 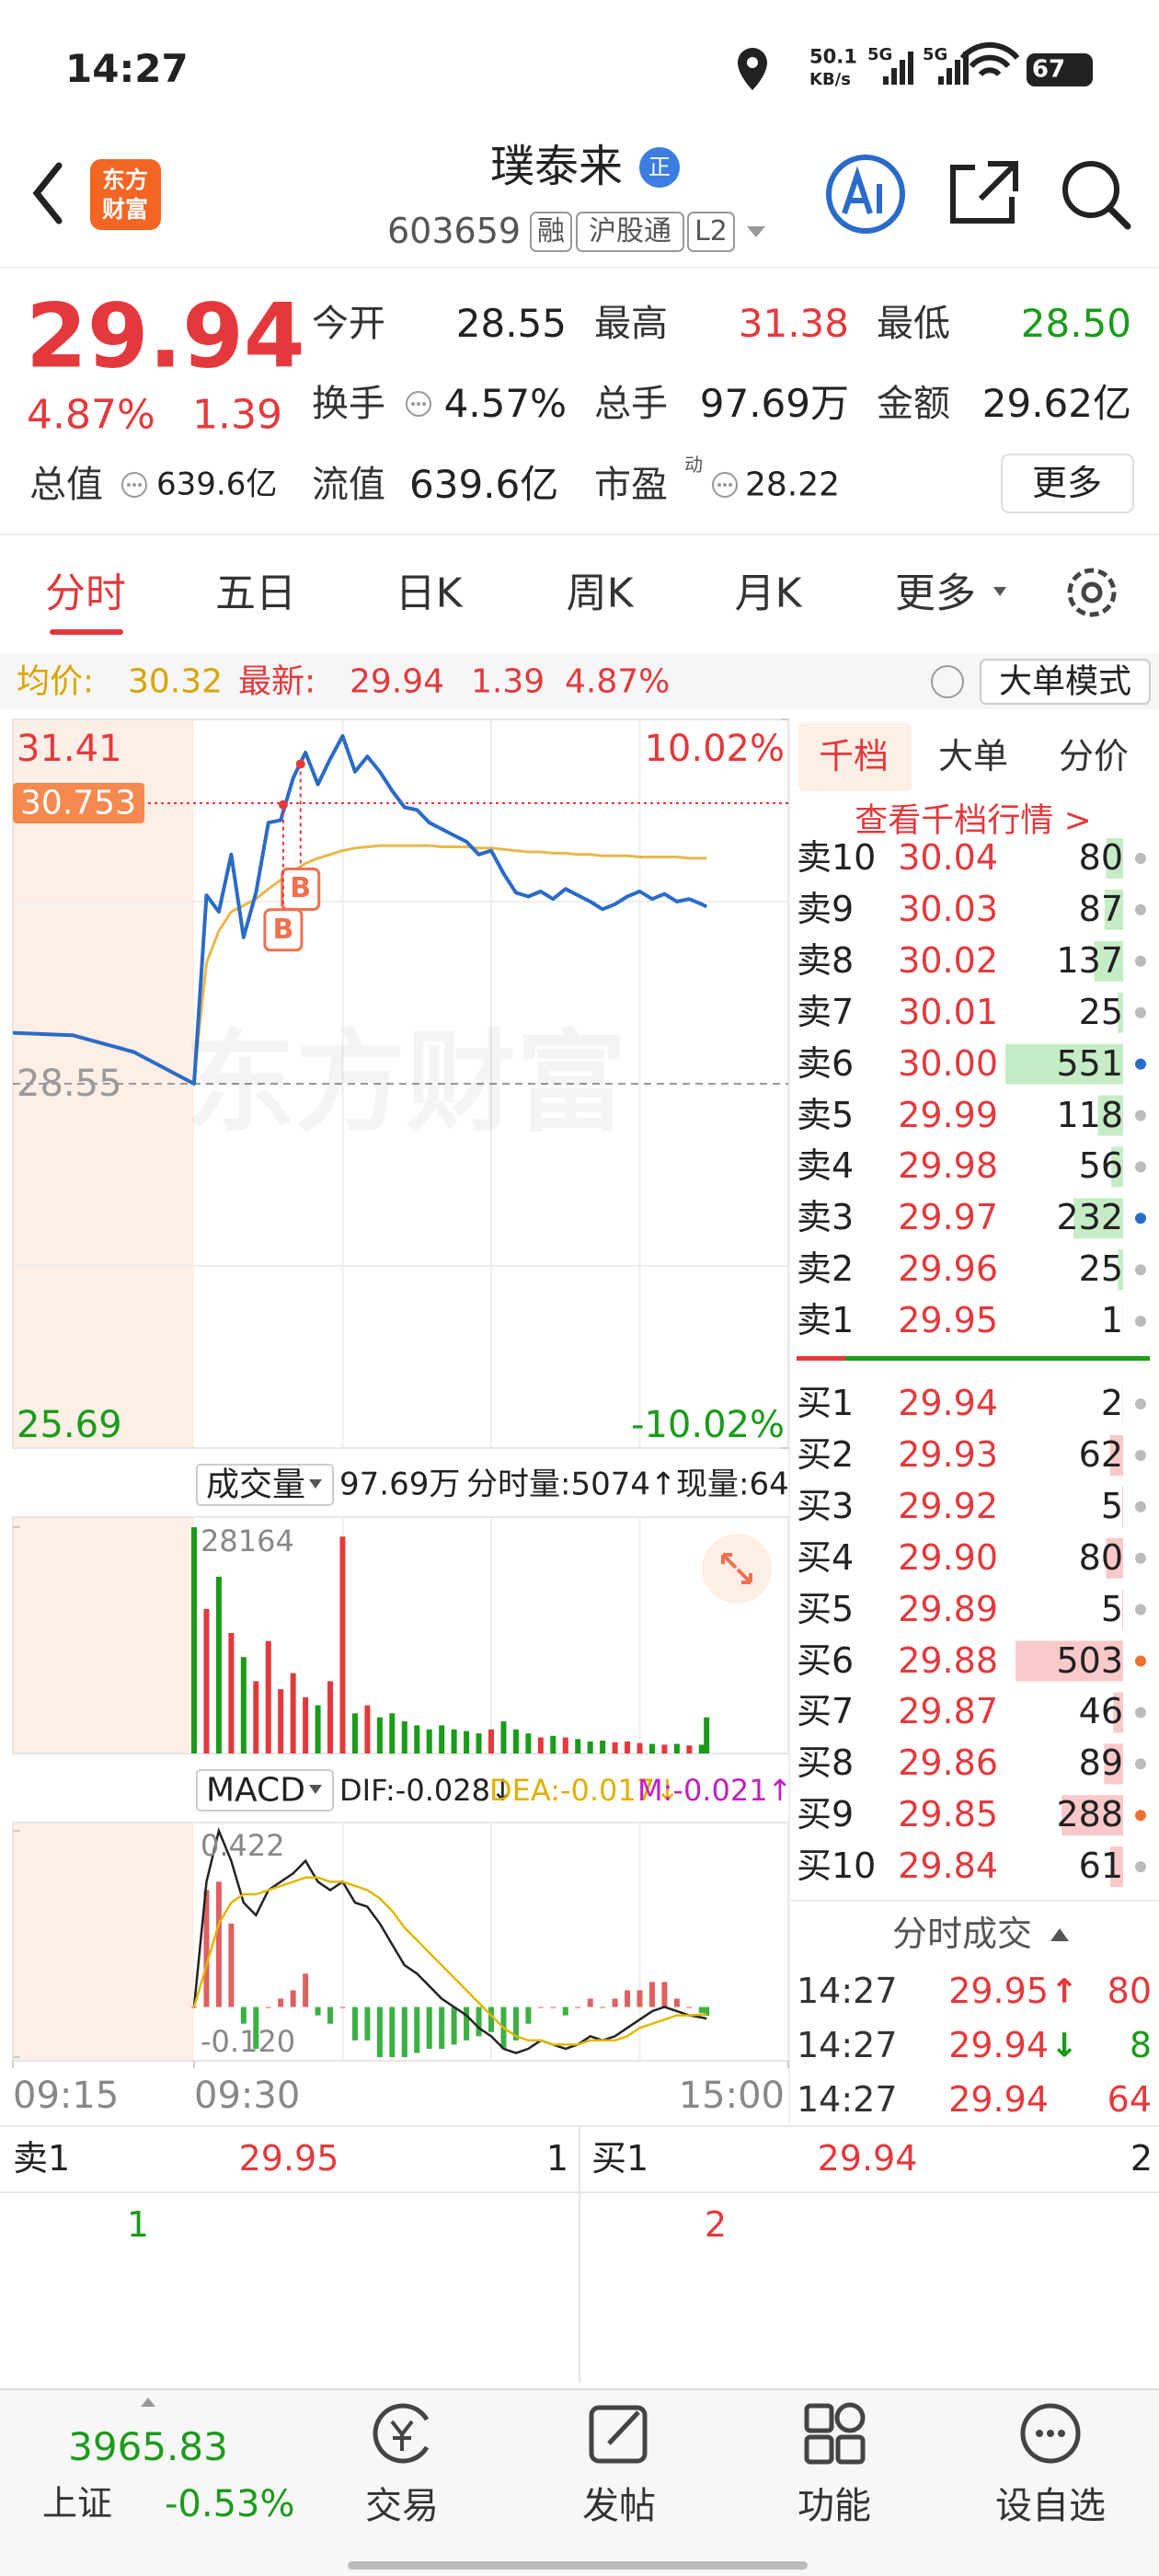 I want to click on nav-item: 功能, so click(x=834, y=2506).